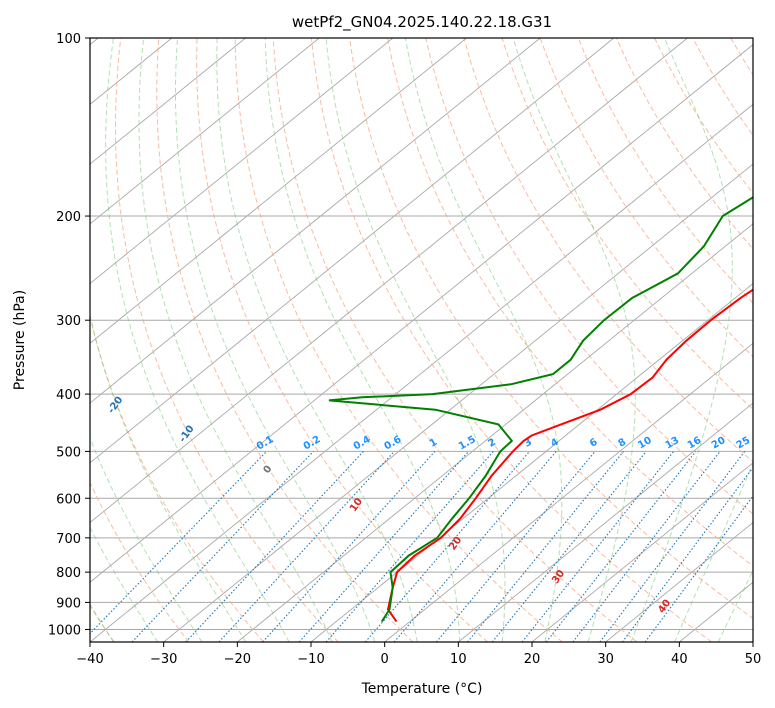 The width and height of the screenshot is (775, 708). I want to click on x-axis-title: Temperature (°C), so click(422, 689).